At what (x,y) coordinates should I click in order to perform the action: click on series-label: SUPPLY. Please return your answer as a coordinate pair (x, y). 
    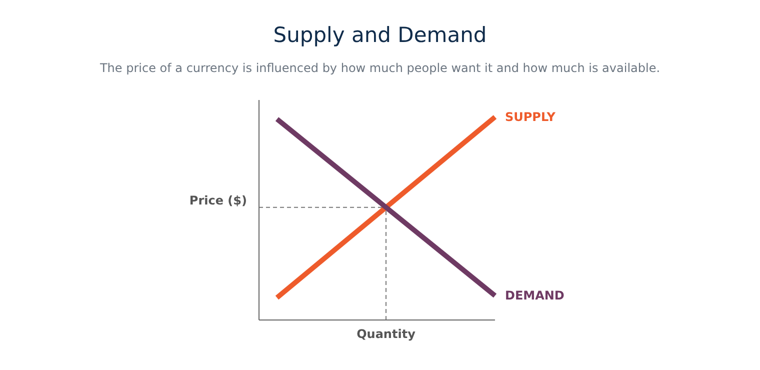
    Looking at the image, I should click on (530, 117).